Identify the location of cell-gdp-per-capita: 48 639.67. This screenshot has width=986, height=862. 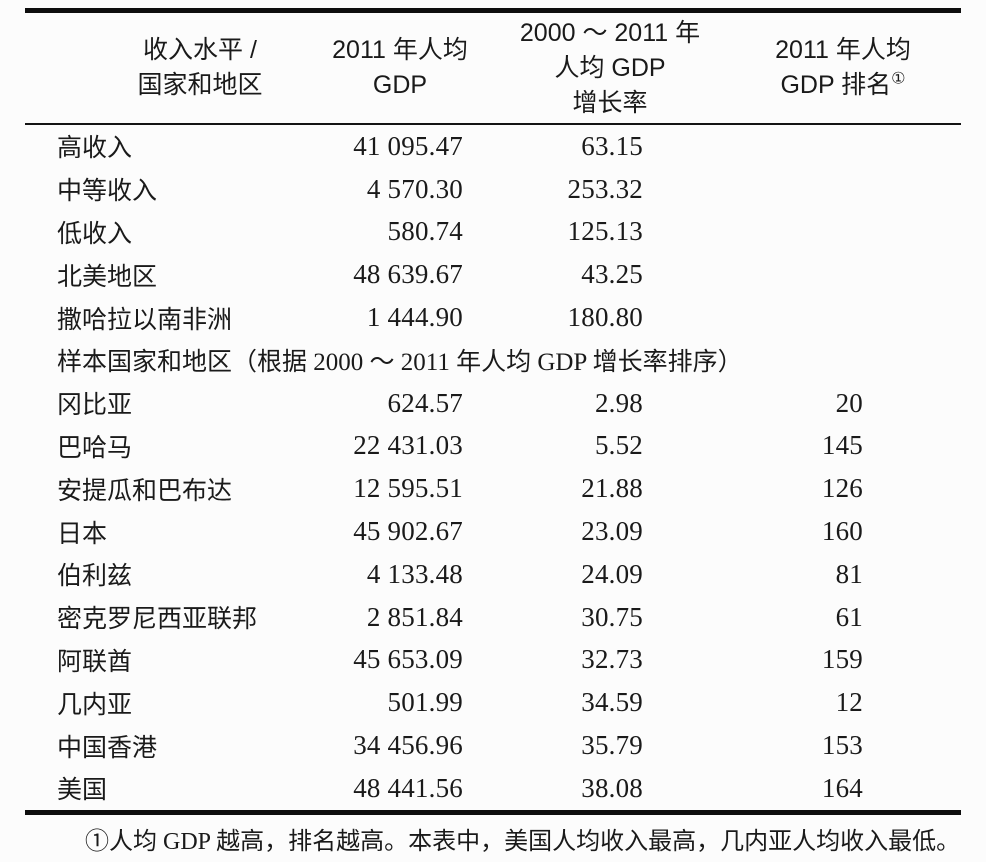
(408, 274).